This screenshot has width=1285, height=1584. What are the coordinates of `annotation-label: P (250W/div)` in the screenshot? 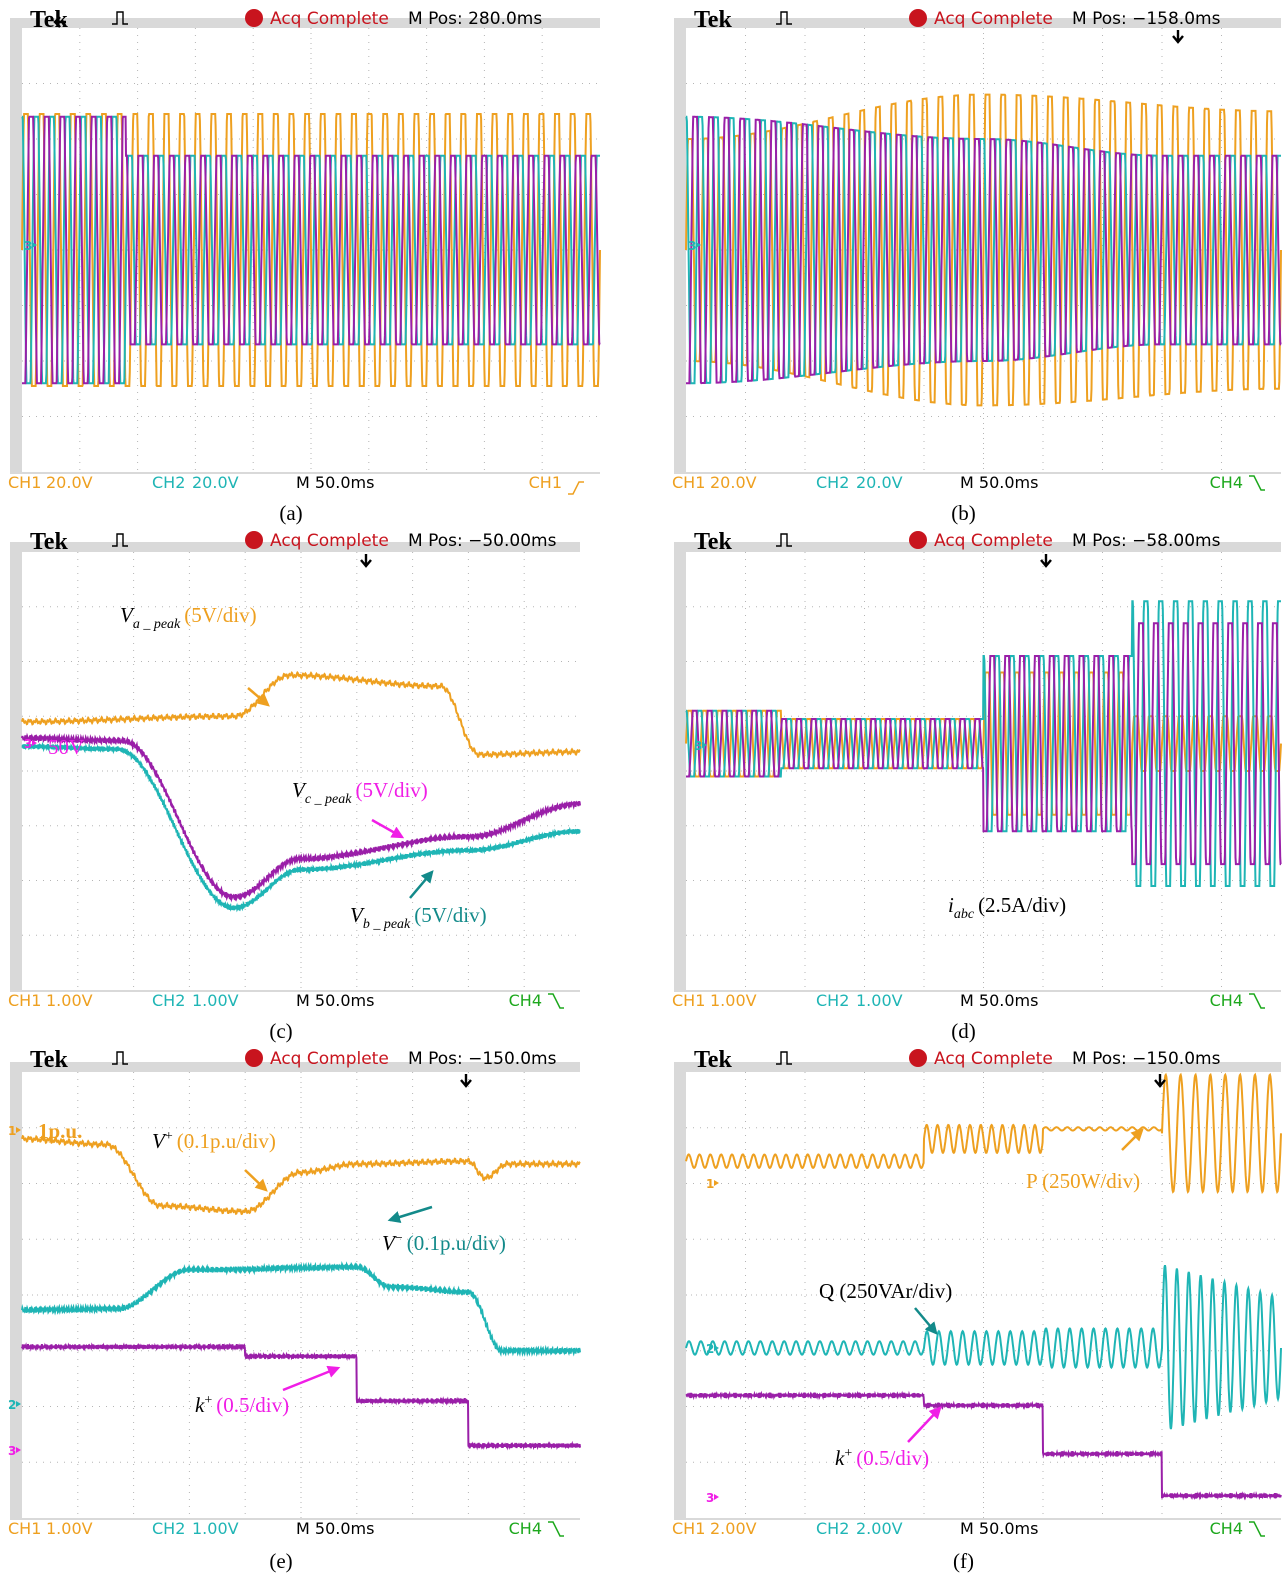 It's located at (1083, 1181).